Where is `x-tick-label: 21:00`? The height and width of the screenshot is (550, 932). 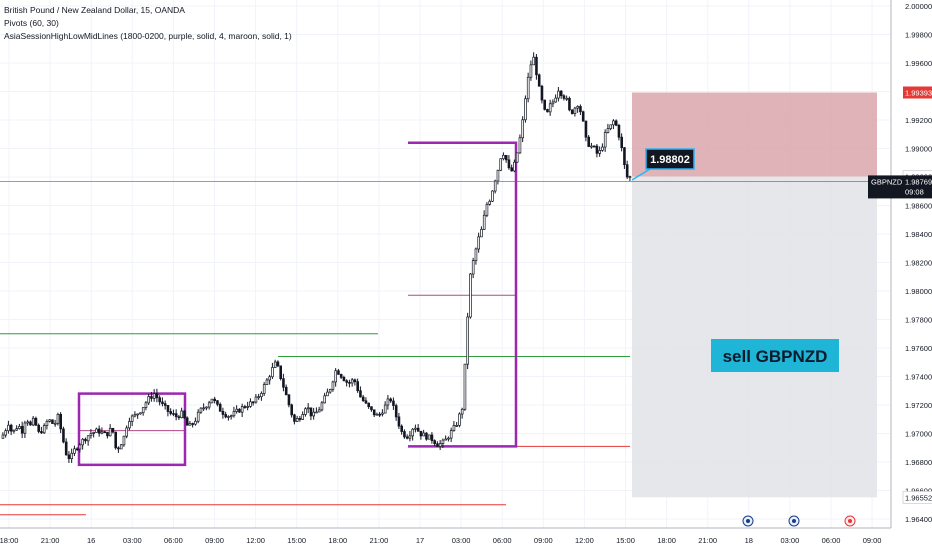
x-tick-label: 21:00 is located at coordinates (379, 540).